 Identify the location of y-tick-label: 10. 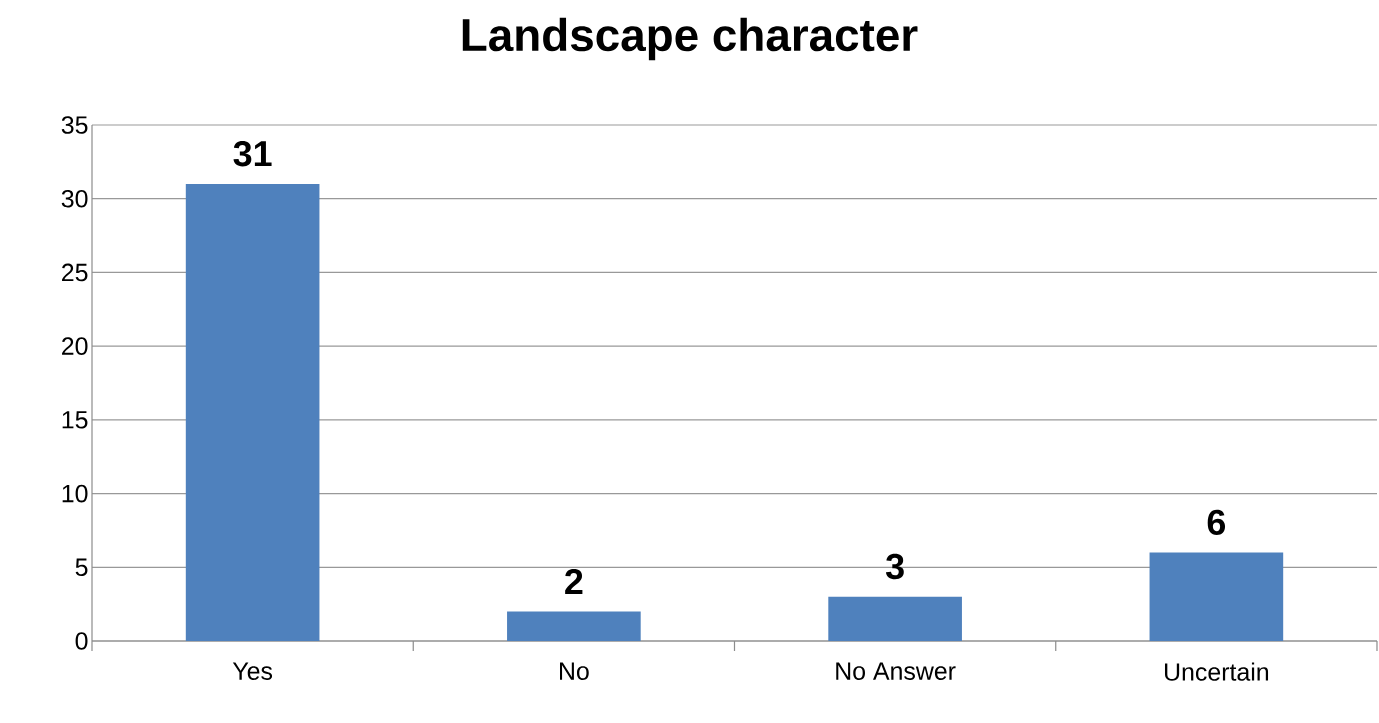
(75, 493).